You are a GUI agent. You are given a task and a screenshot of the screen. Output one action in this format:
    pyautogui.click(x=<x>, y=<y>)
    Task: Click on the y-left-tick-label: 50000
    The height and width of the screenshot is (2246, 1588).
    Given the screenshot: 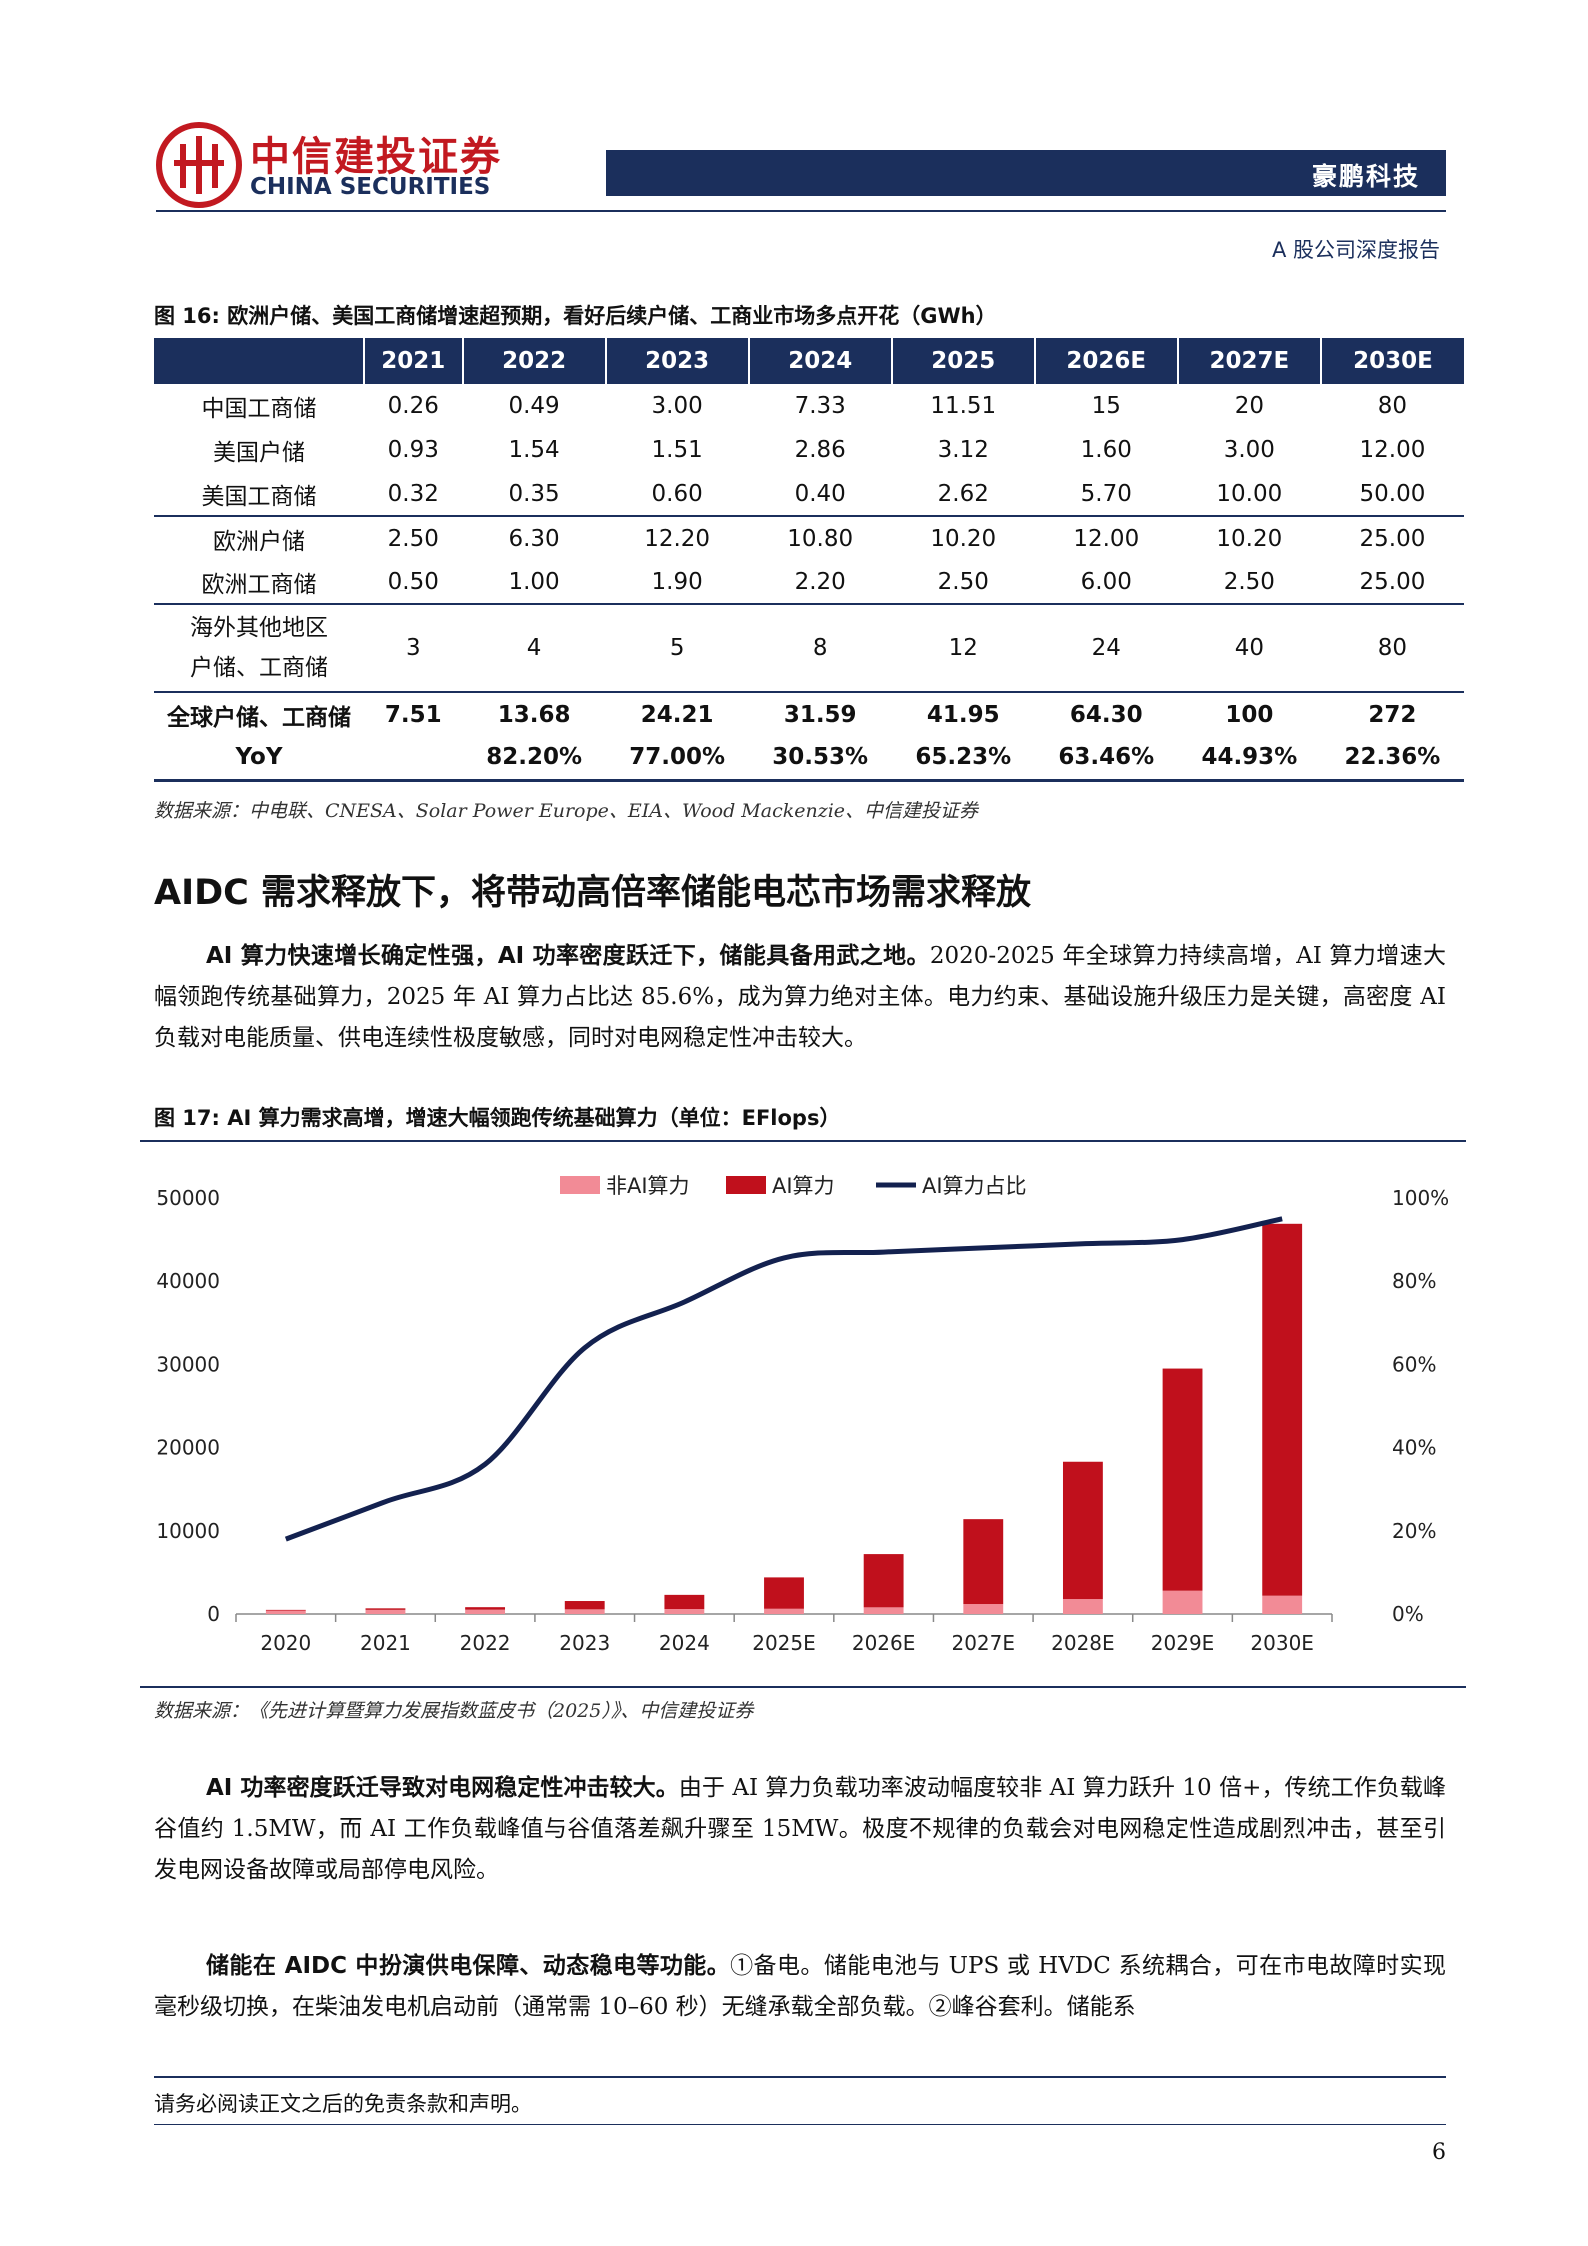 What is the action you would take?
    pyautogui.click(x=188, y=1198)
    